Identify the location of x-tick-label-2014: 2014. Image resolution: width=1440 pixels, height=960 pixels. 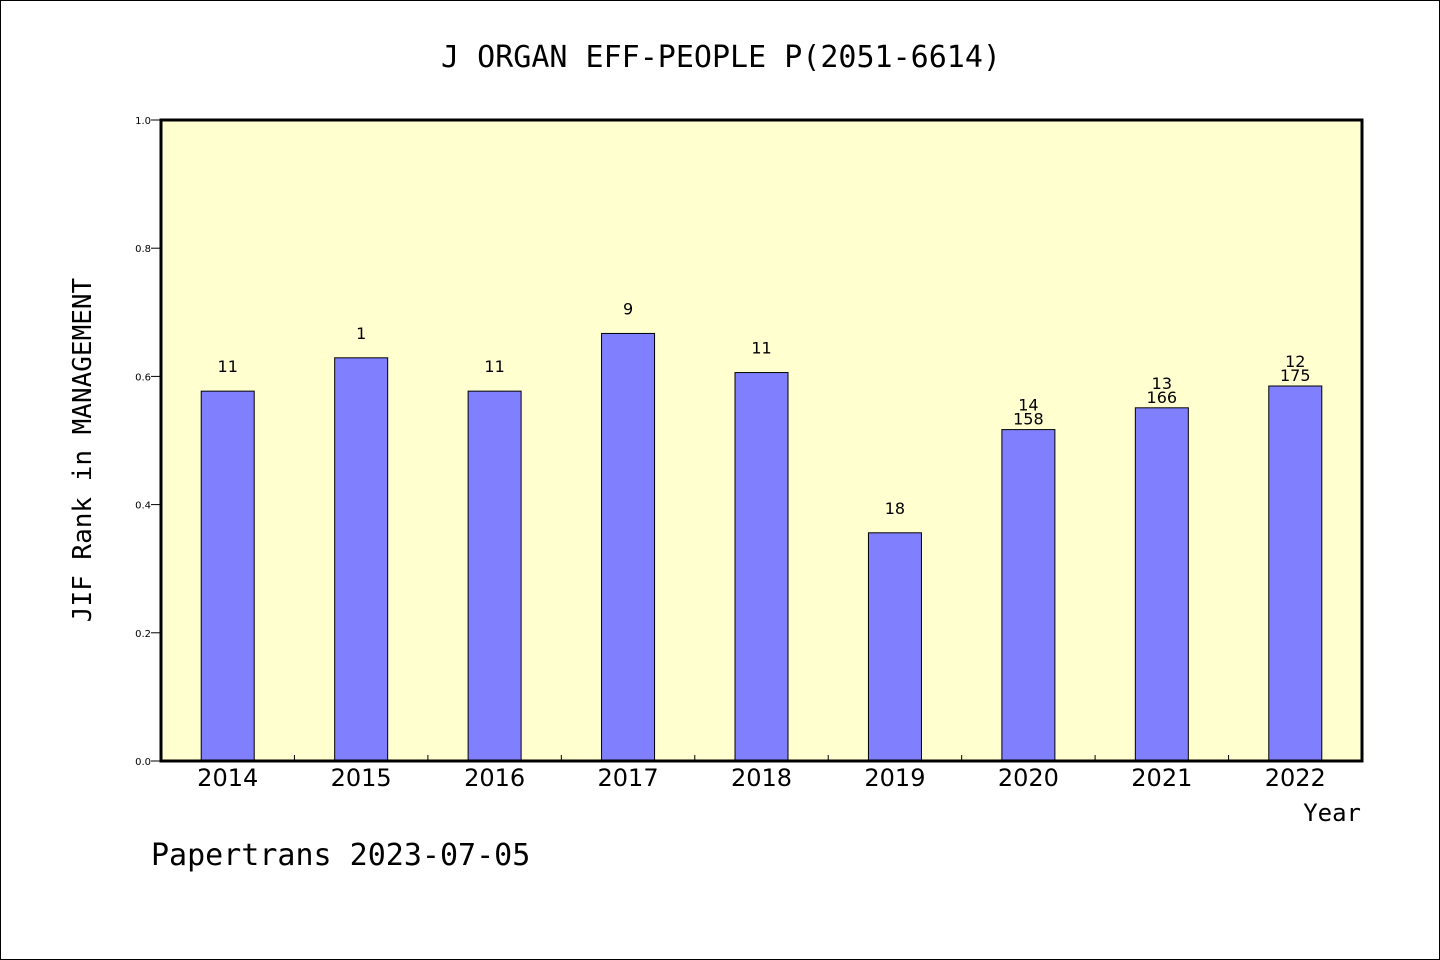
(227, 778).